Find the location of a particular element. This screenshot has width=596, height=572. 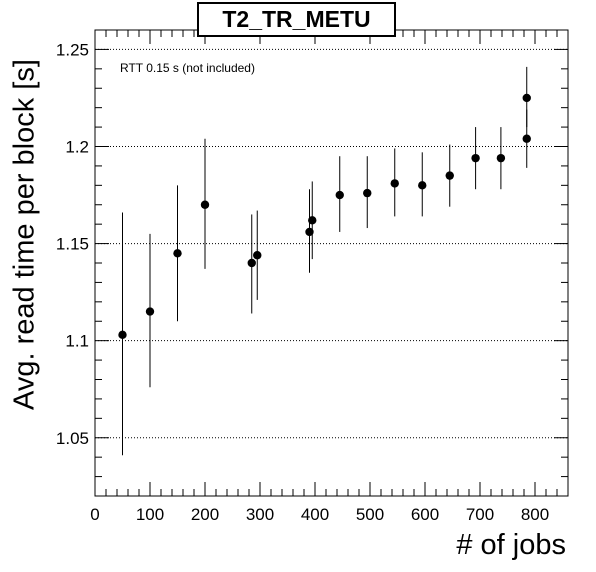

x-tick-label: 100 is located at coordinates (150, 514).